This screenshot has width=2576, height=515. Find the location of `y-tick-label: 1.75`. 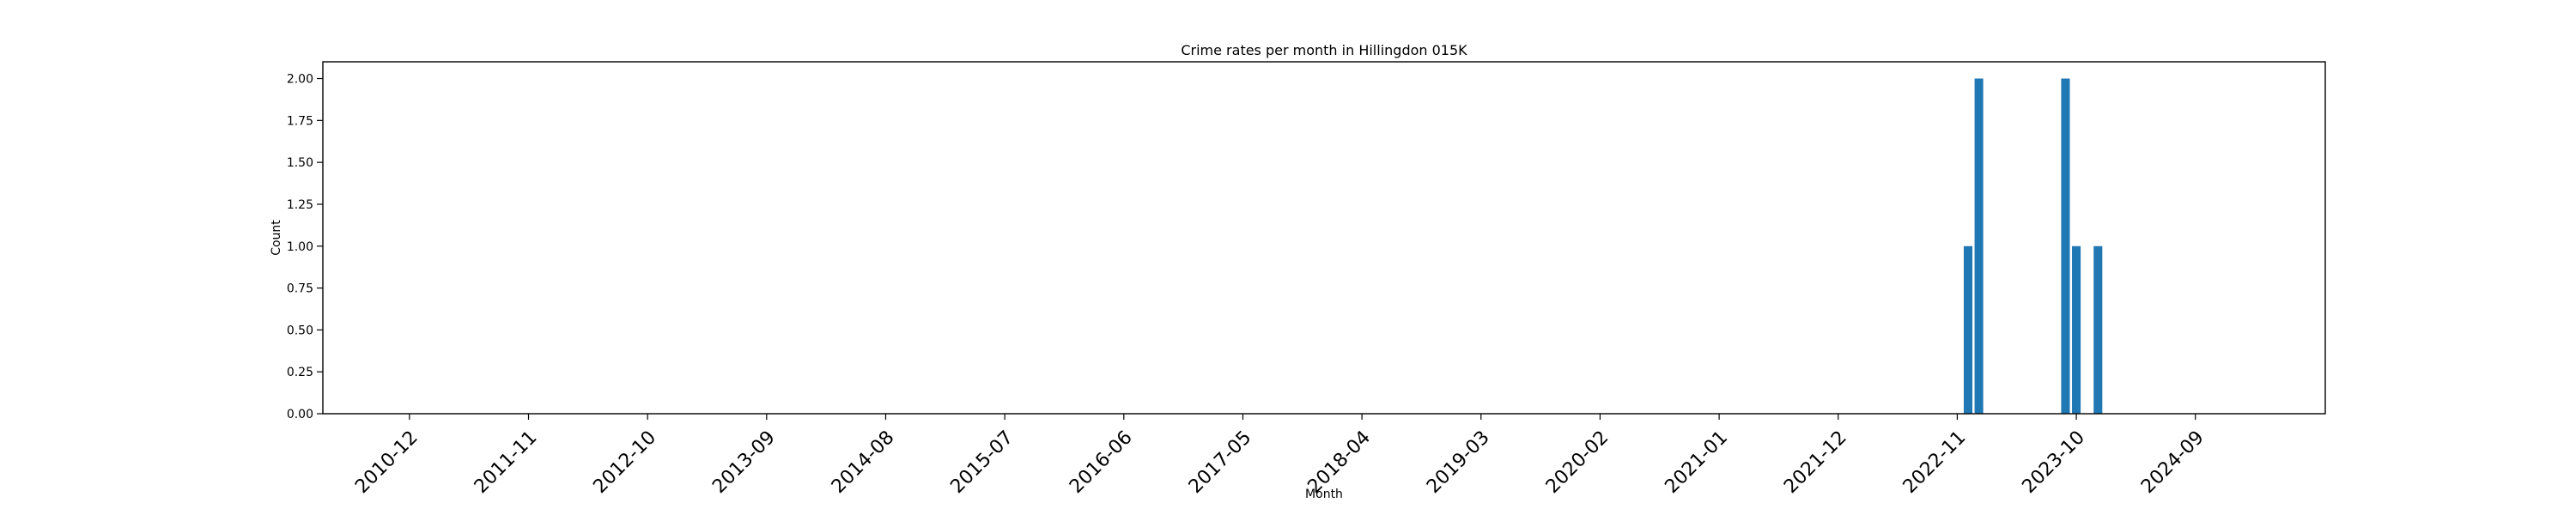

y-tick-label: 1.75 is located at coordinates (300, 121).